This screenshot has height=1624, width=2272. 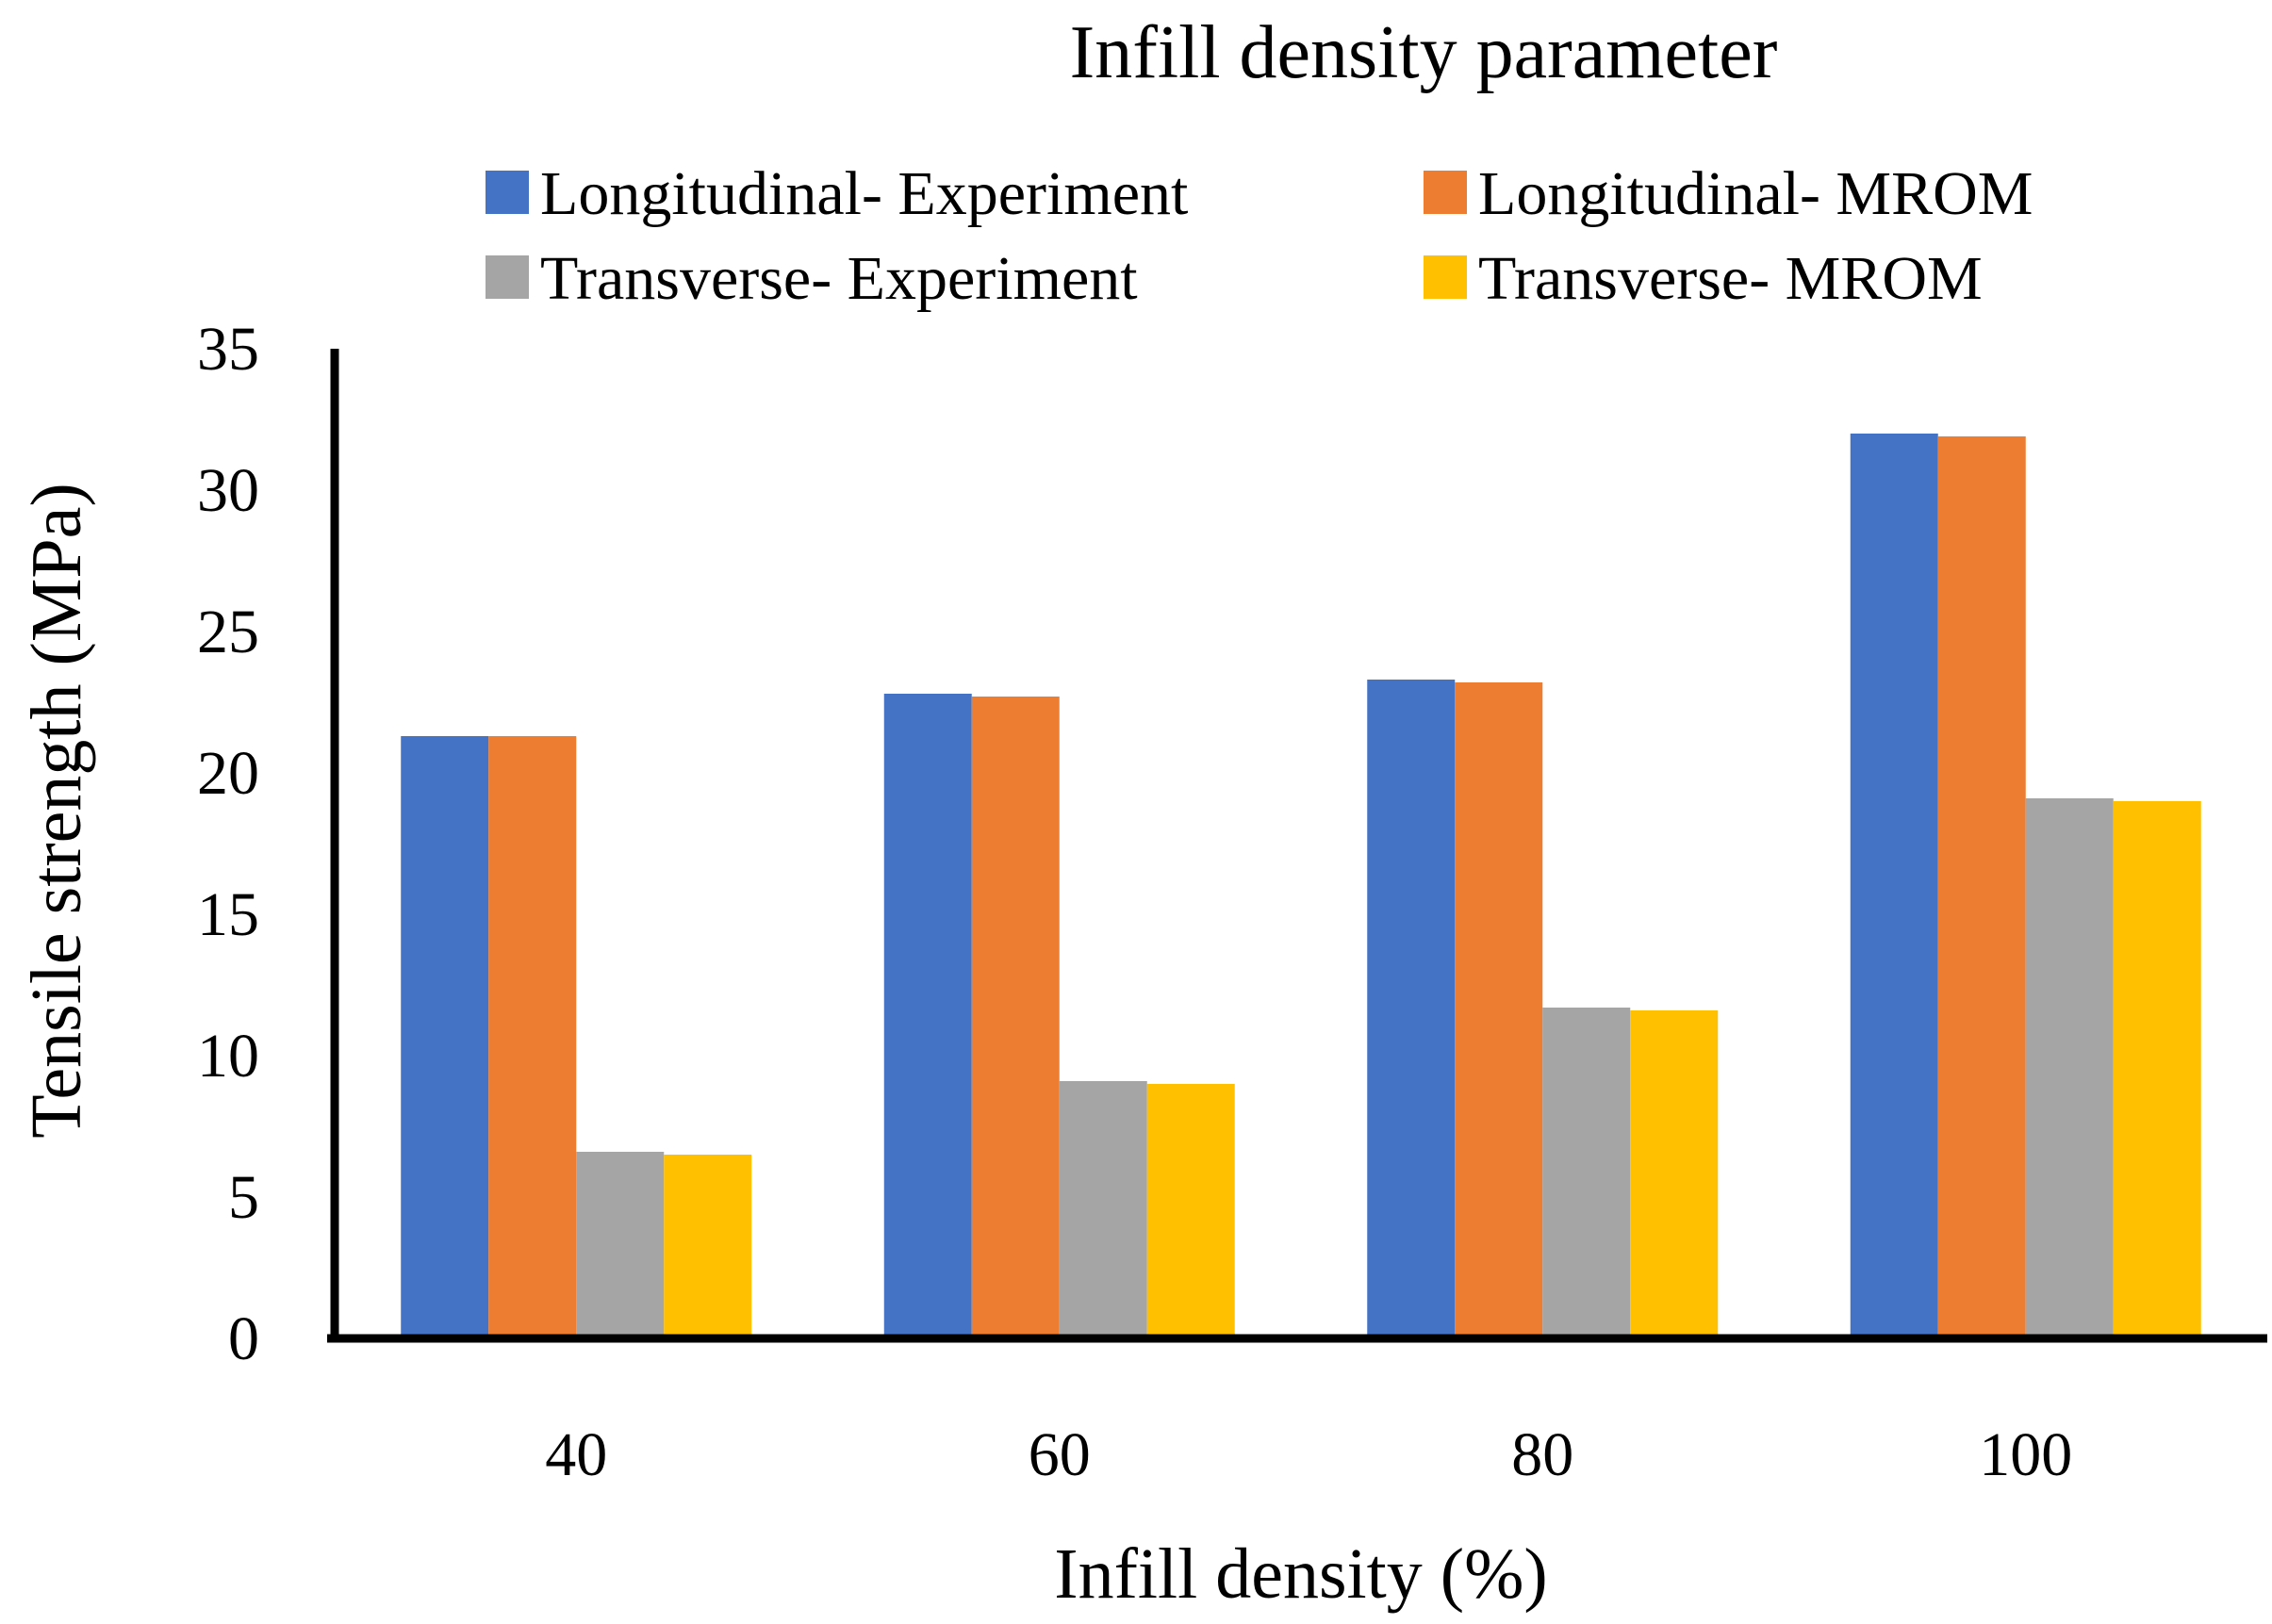 I want to click on y-tick-label: 20, so click(x=228, y=773).